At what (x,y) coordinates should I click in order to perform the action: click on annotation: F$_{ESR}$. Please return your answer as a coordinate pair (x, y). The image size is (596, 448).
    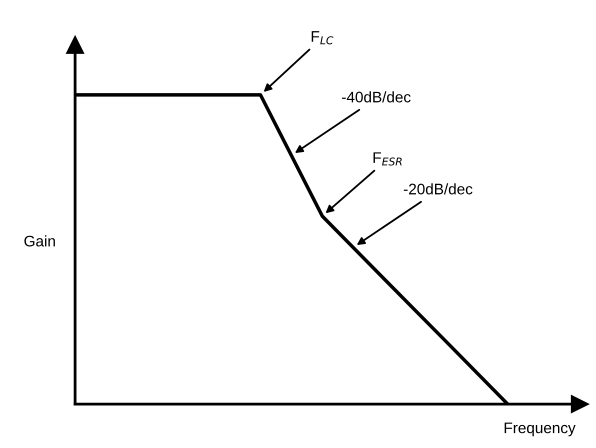
    Looking at the image, I should click on (388, 159).